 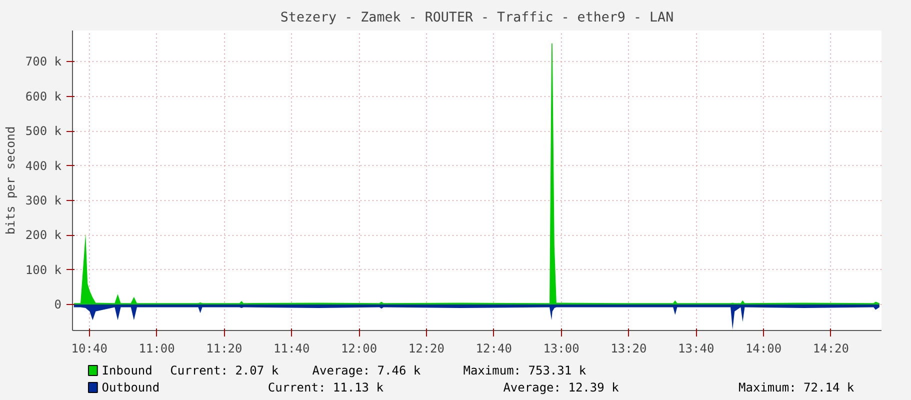 What do you see at coordinates (525, 371) in the screenshot?
I see `text: Maximum: 753.31 k` at bounding box center [525, 371].